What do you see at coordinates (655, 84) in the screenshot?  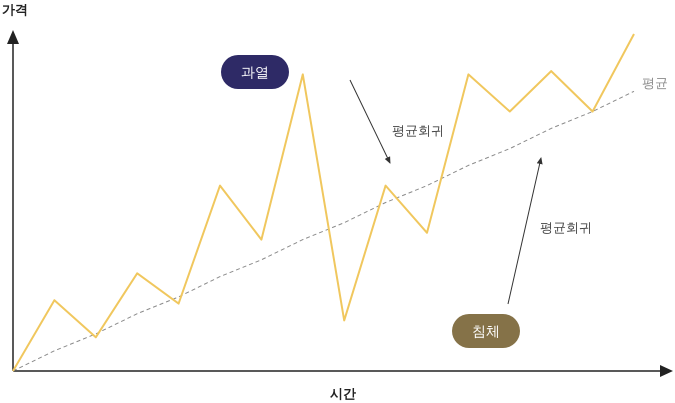 I see `series-label: 평균` at bounding box center [655, 84].